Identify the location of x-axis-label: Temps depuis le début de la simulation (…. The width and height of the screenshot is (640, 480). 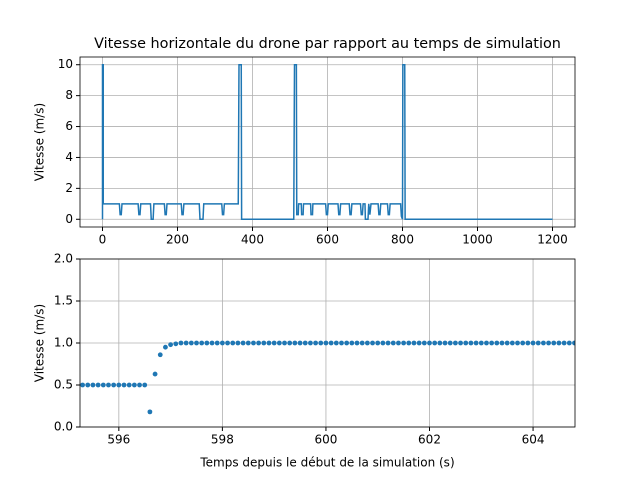
(326, 463).